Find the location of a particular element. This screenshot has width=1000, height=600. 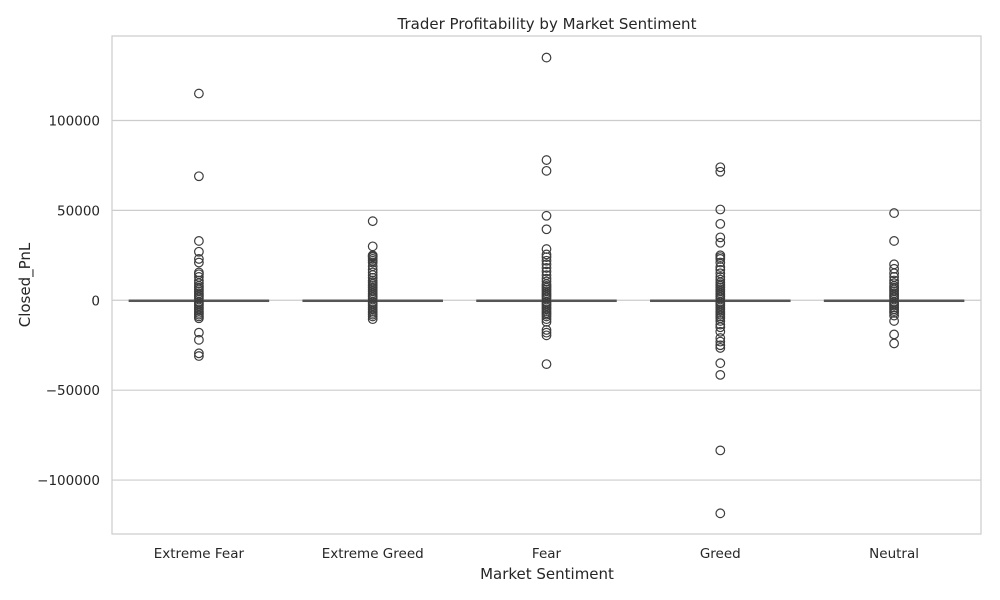

x-tick-label: Neutral is located at coordinates (894, 554).